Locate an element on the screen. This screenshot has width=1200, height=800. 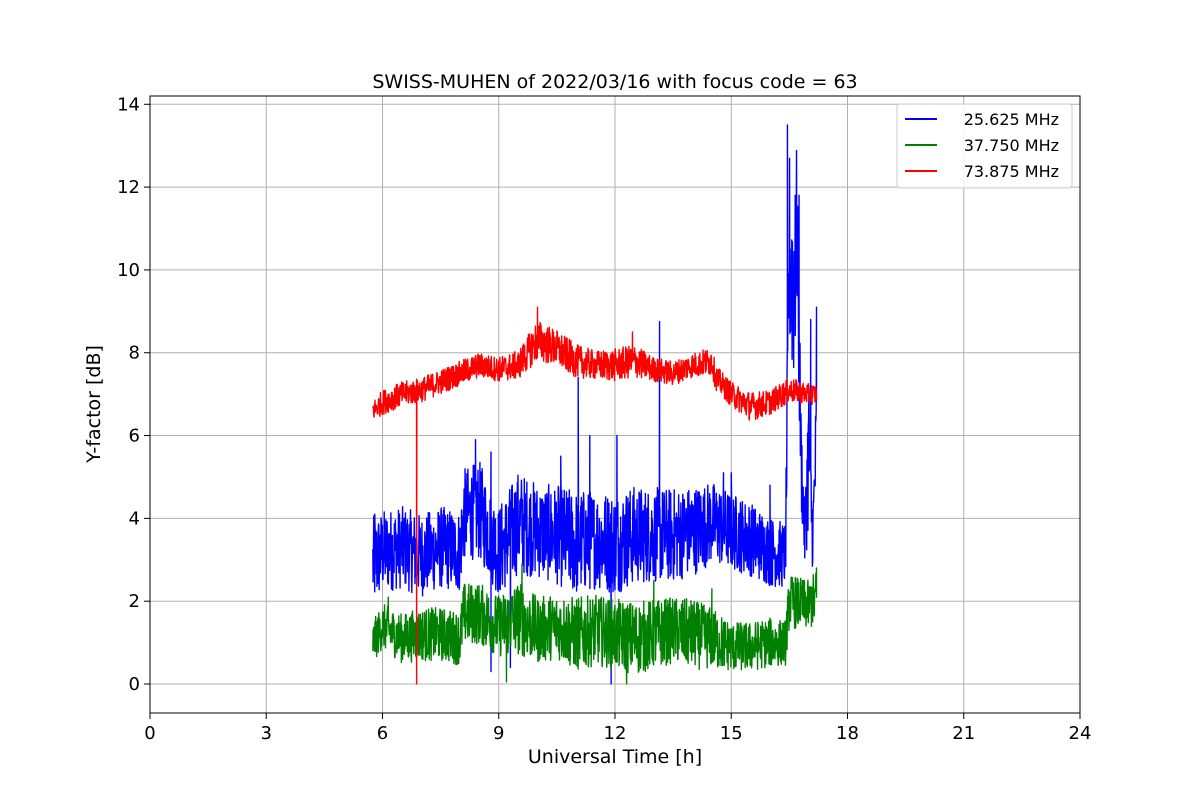
legend-entry-label: 37.750 MHz is located at coordinates (1011, 145).